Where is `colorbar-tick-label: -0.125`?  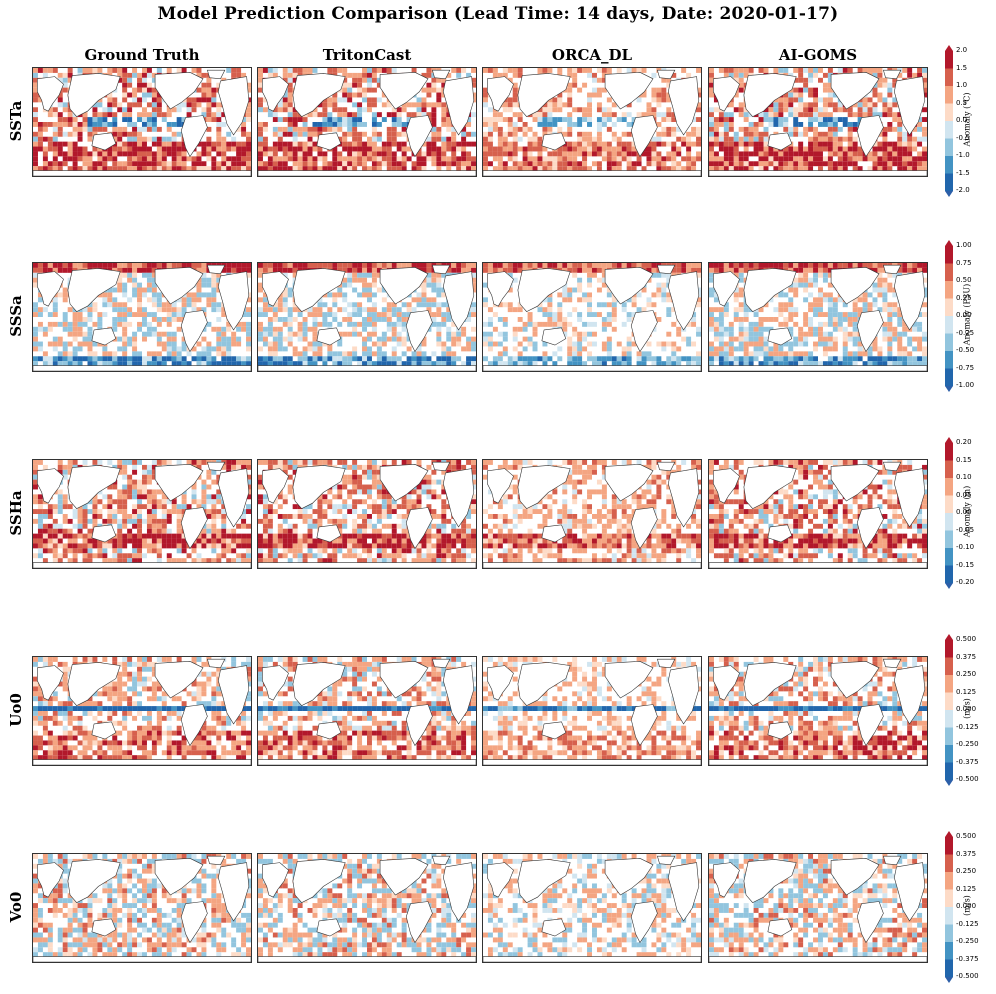
colorbar-tick-label: -0.125 is located at coordinates (967, 726).